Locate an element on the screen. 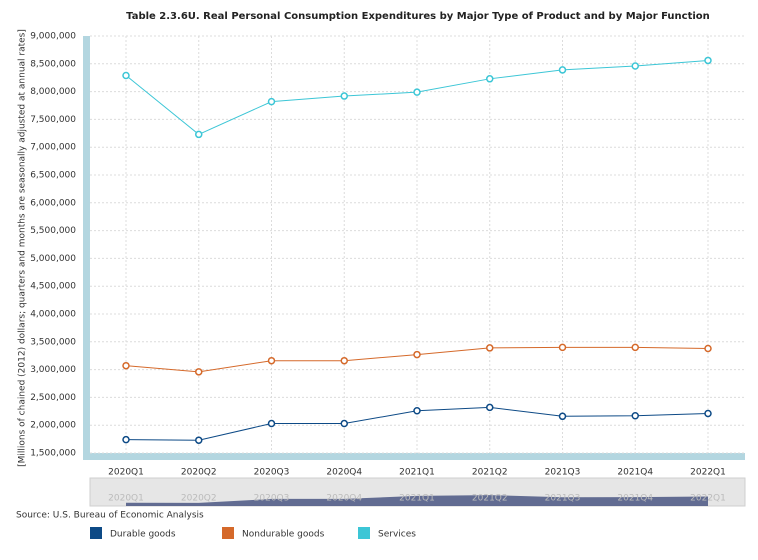  navigator-label: 2021Q3 is located at coordinates (563, 499).